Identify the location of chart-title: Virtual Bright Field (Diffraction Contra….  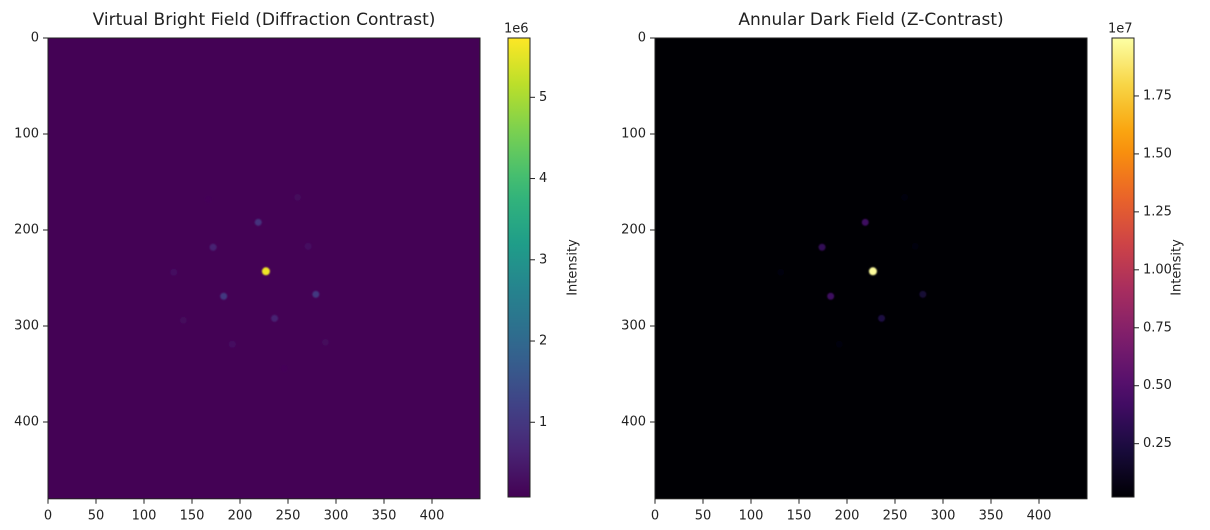
(264, 20).